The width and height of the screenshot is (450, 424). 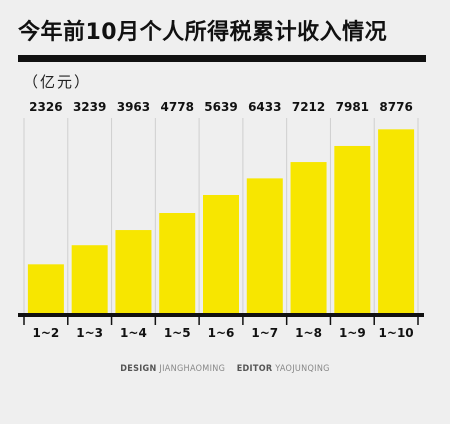 I want to click on category-label: 1~6, so click(x=221, y=333).